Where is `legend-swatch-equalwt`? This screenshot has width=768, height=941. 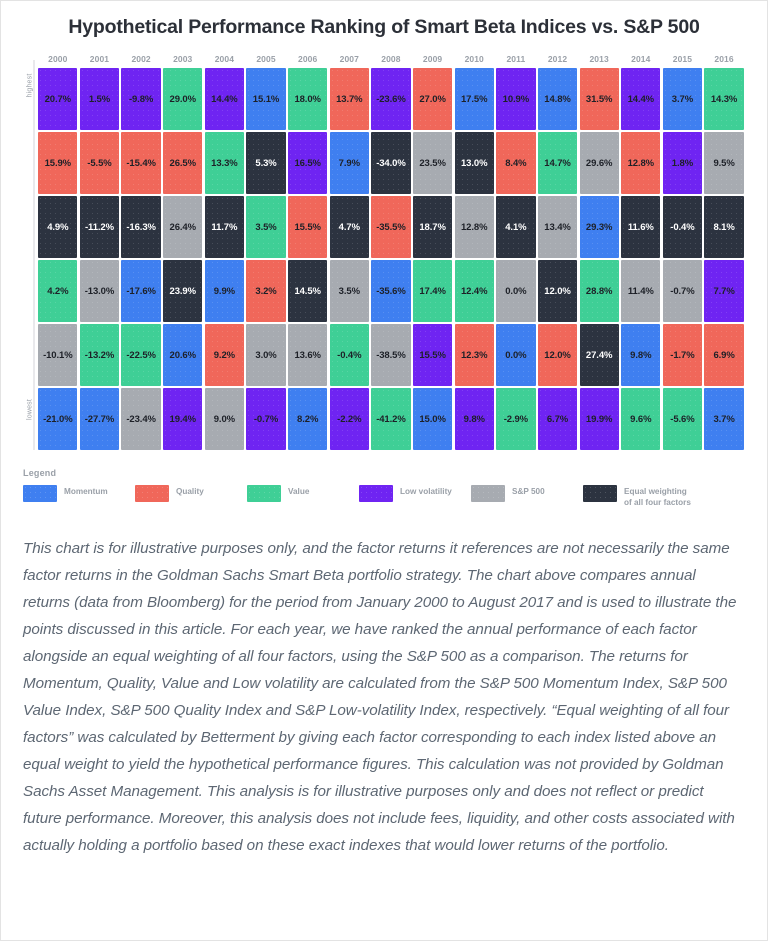
legend-swatch-equalwt is located at coordinates (600, 494).